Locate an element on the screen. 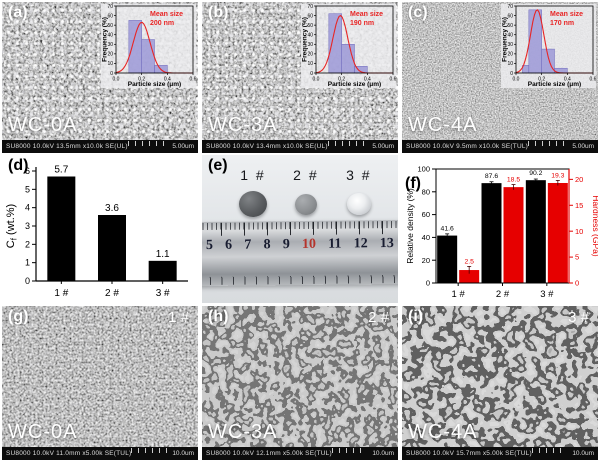 The height and width of the screenshot is (462, 600). ruler-numbers: 5 6 7 8 9 10 11 12 13 is located at coordinates (300, 245).